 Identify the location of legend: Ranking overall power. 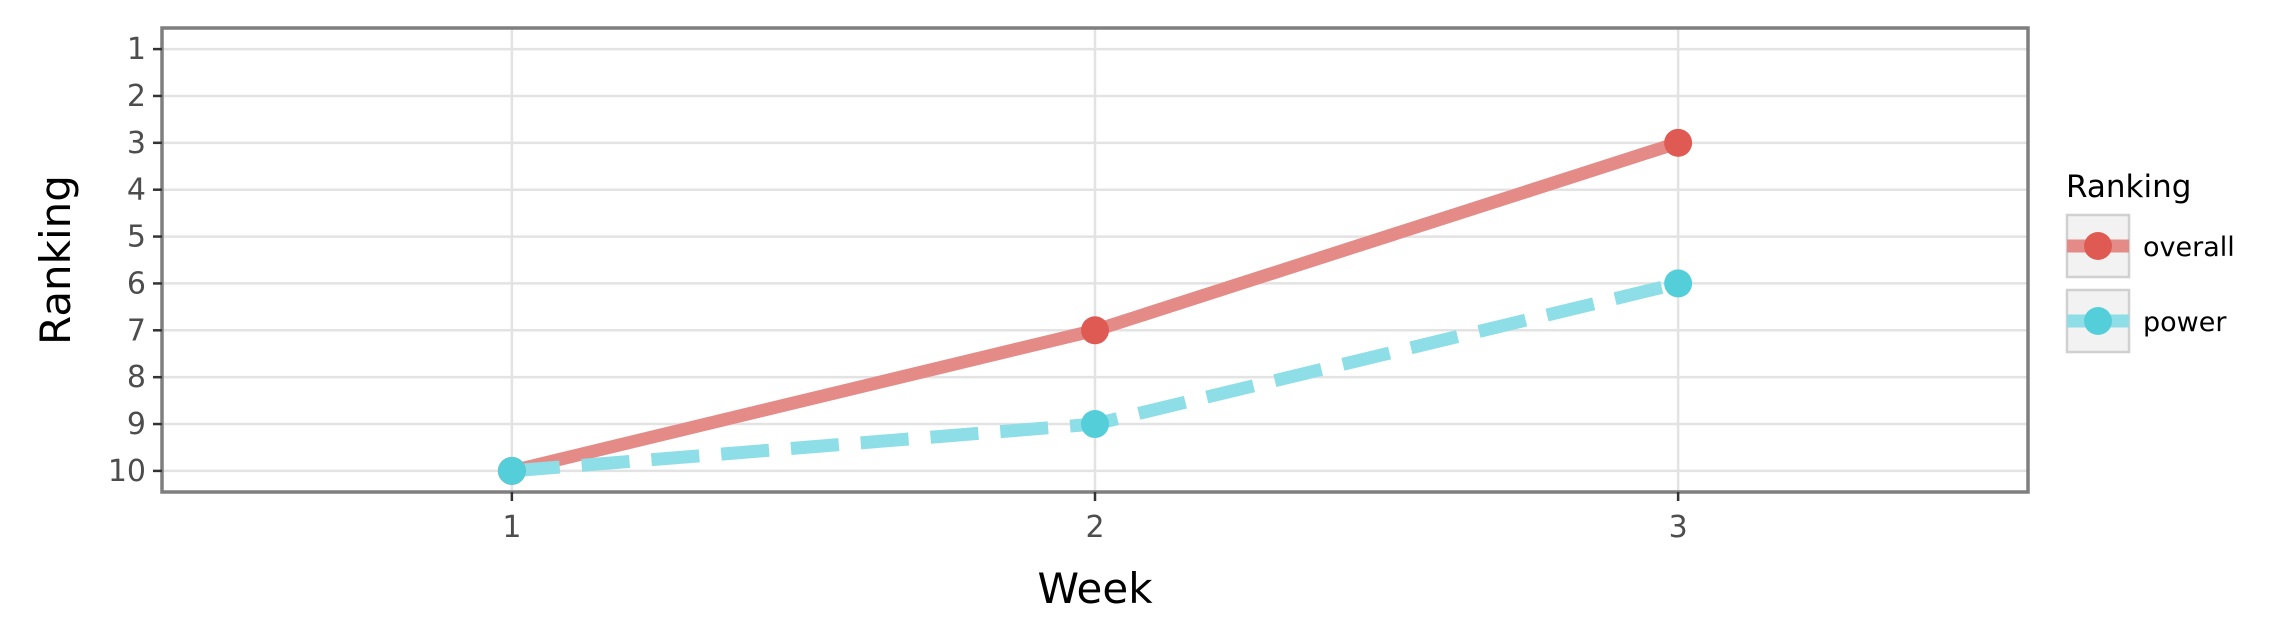
(2150, 261).